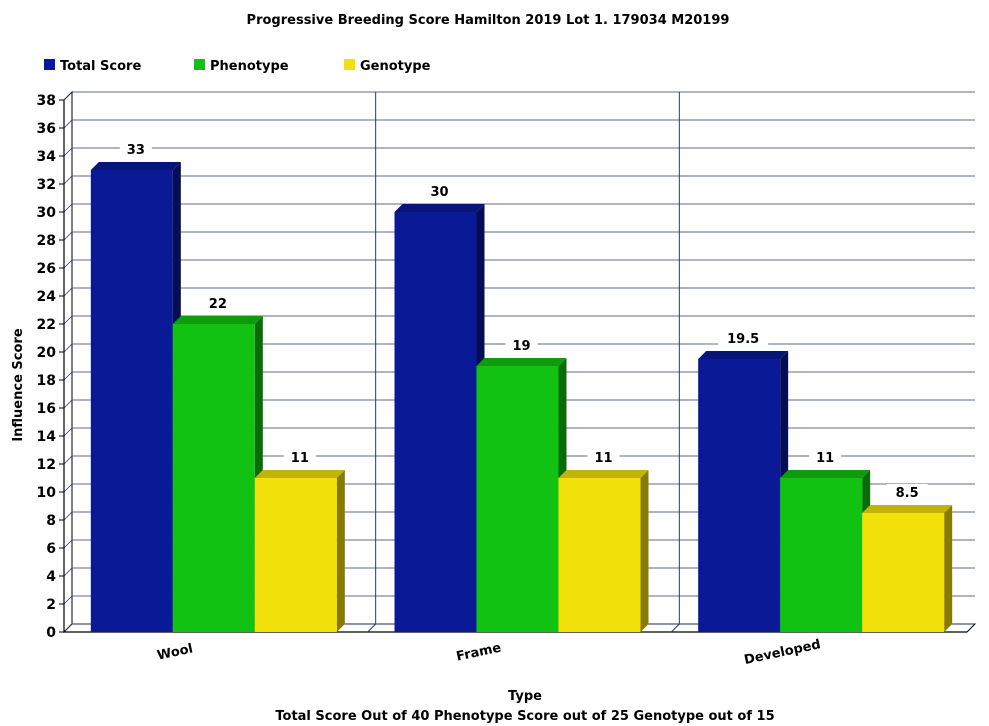  Describe the element at coordinates (46, 185) in the screenshot. I see `y-tick-label: 32` at that location.